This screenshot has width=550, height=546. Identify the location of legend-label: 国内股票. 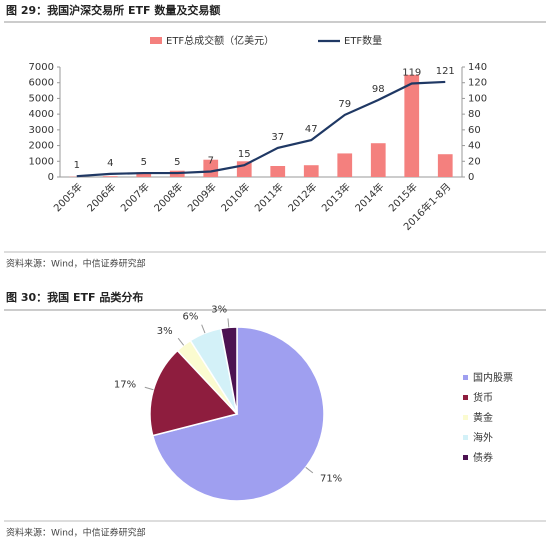
(493, 377).